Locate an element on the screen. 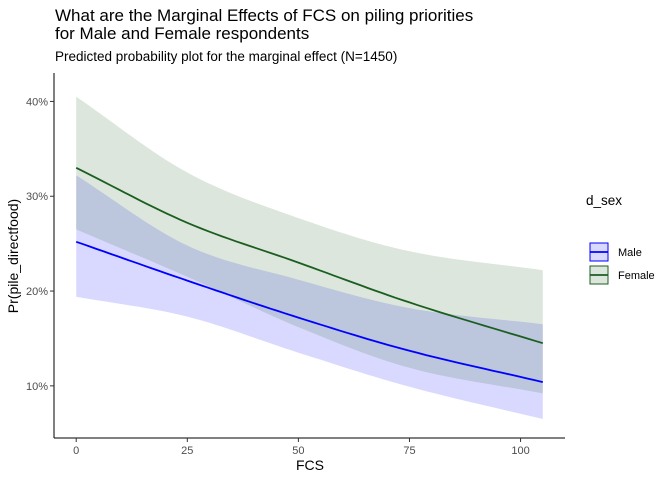 The width and height of the screenshot is (672, 480). x-ticks: 0 25 50 75 100 is located at coordinates (301, 447).